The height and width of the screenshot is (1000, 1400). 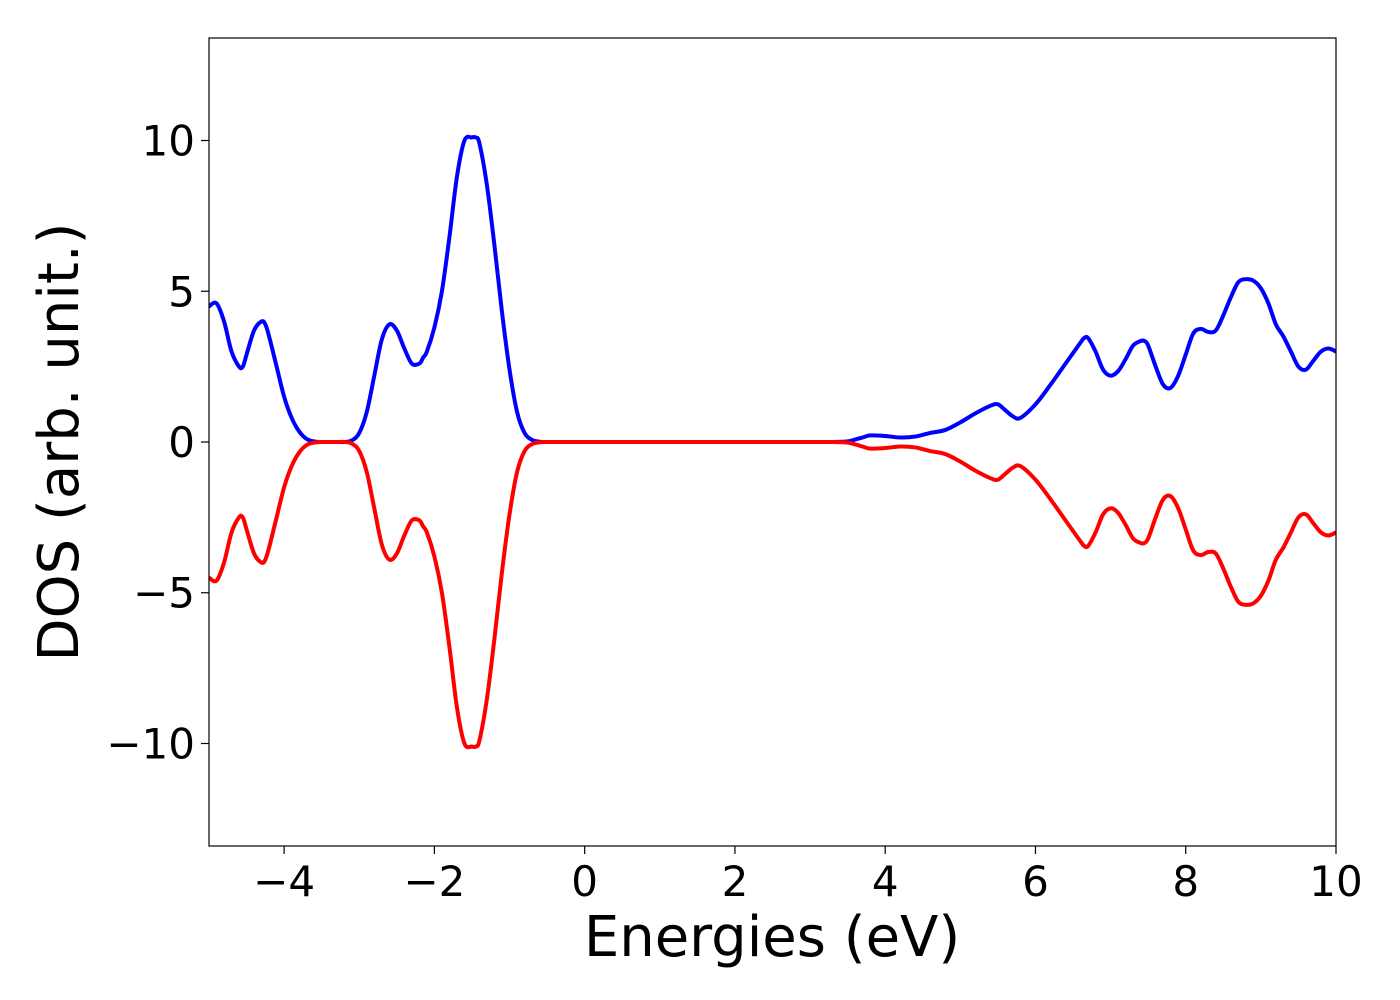 What do you see at coordinates (164, 593) in the screenshot?
I see `y-tick-label: −5` at bounding box center [164, 593].